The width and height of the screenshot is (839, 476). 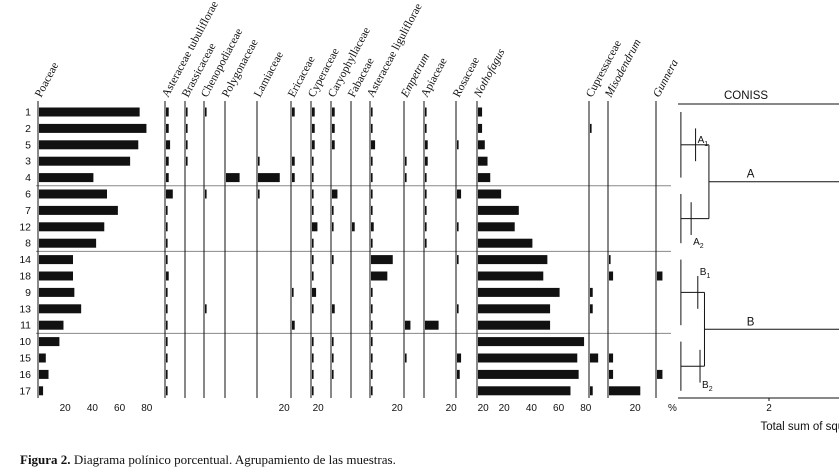 I want to click on sample-label: 10, so click(x=25, y=342).